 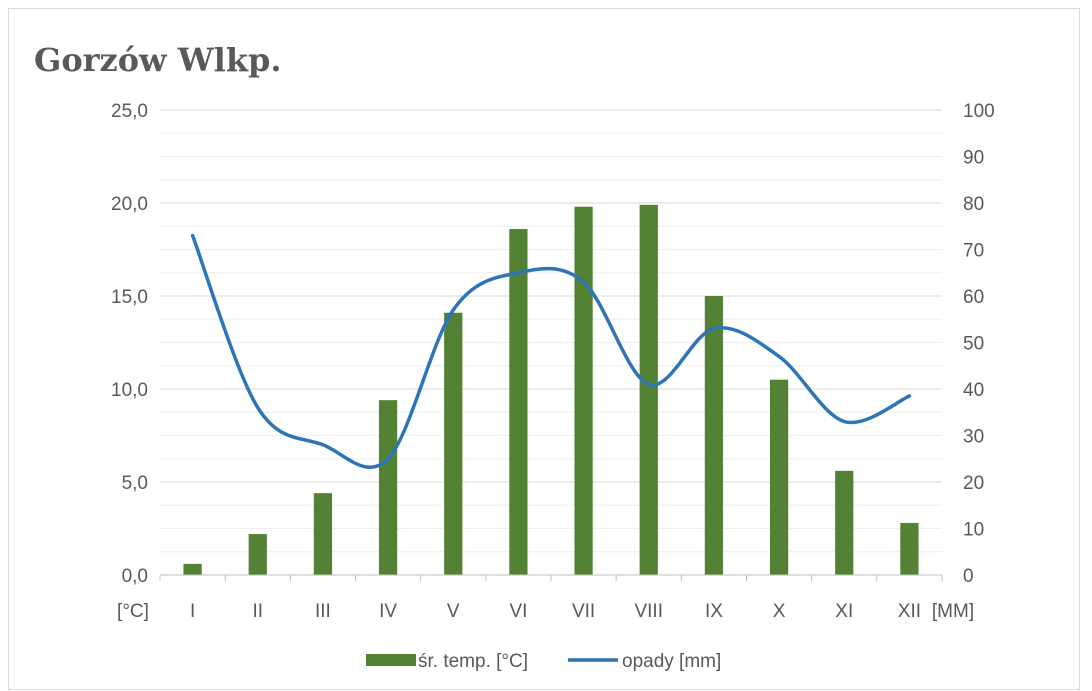 What do you see at coordinates (129, 111) in the screenshot?
I see `left-tick-label: 25,0` at bounding box center [129, 111].